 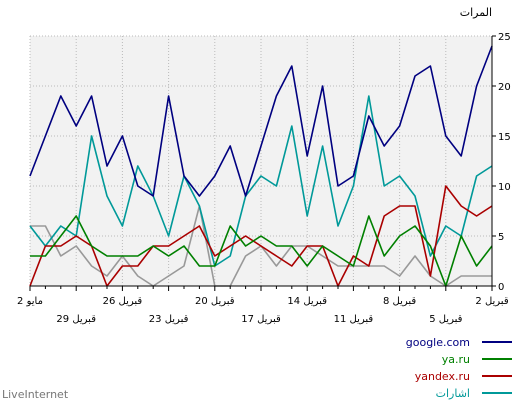 I want to click on y-tick-label: 25, so click(x=504, y=37).